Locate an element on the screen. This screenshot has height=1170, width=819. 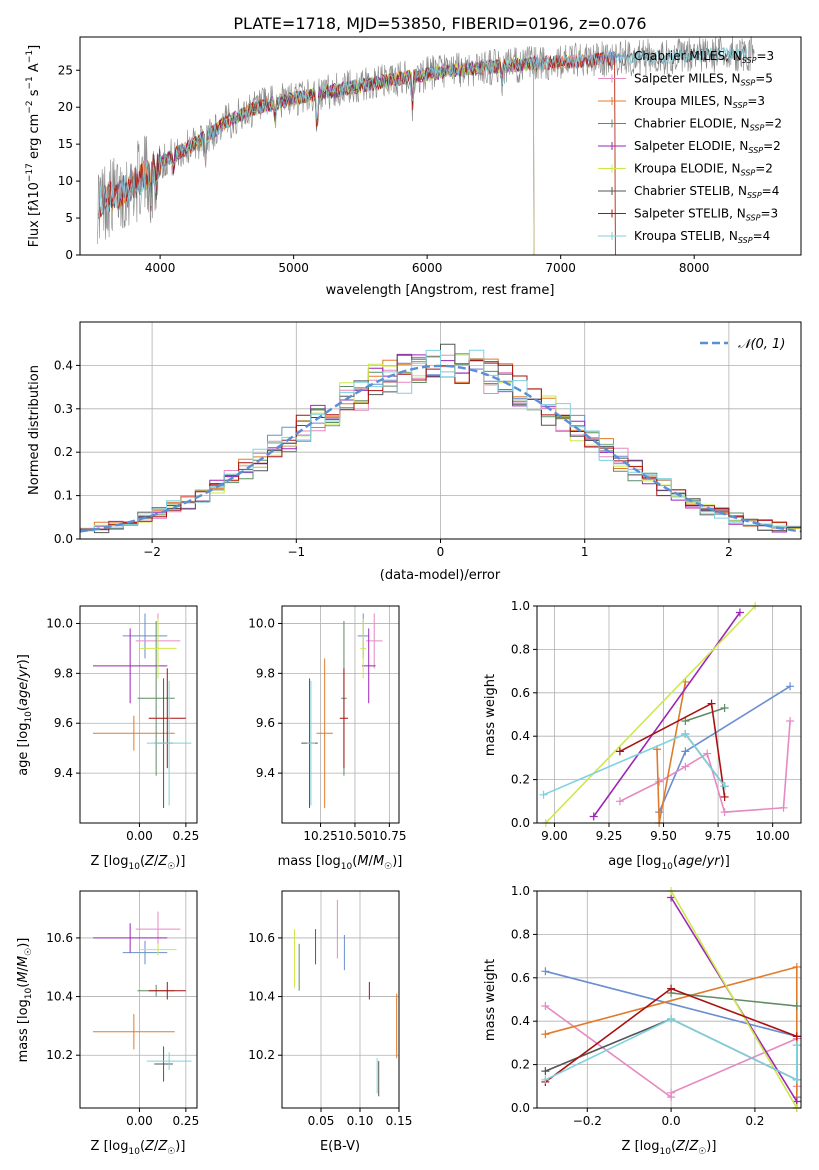
mass-z-ylabel: mass [log10(M/M☉)] is located at coordinates (25, 1000).